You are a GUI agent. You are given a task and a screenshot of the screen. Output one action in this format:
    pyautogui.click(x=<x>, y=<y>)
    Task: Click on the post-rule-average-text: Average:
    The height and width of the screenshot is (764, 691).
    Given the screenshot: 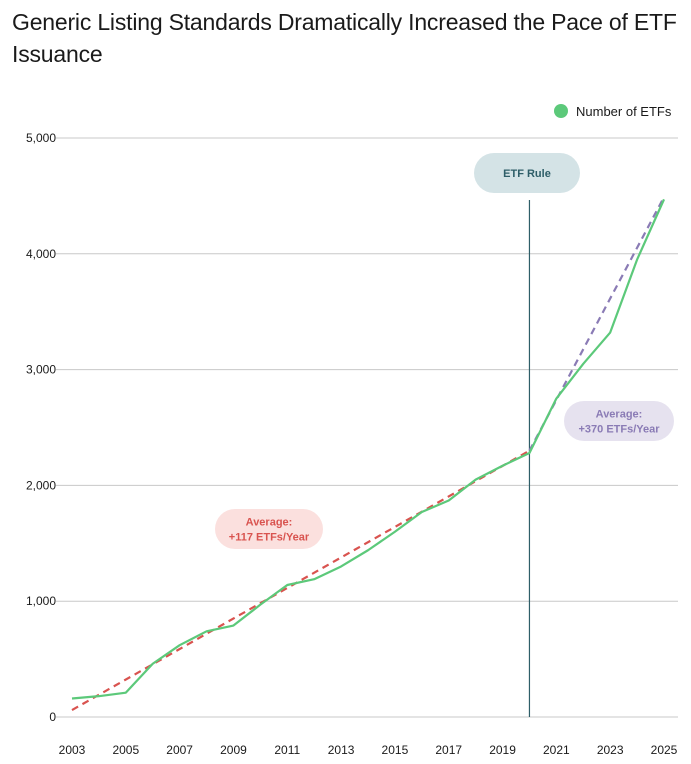 What is the action you would take?
    pyautogui.click(x=619, y=415)
    